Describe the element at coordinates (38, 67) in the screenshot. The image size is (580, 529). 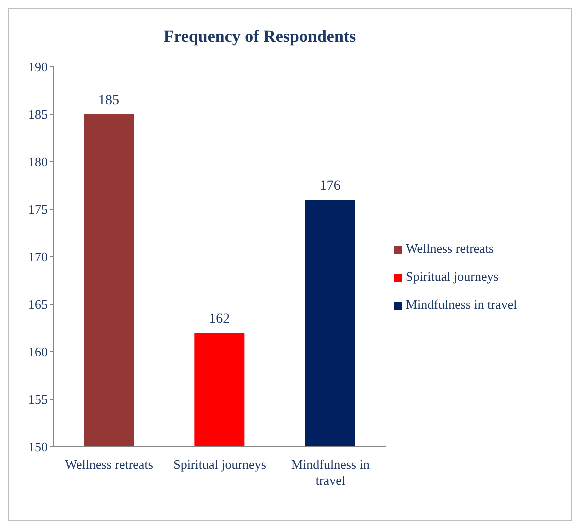
I see `y-tick-label: 190` at that location.